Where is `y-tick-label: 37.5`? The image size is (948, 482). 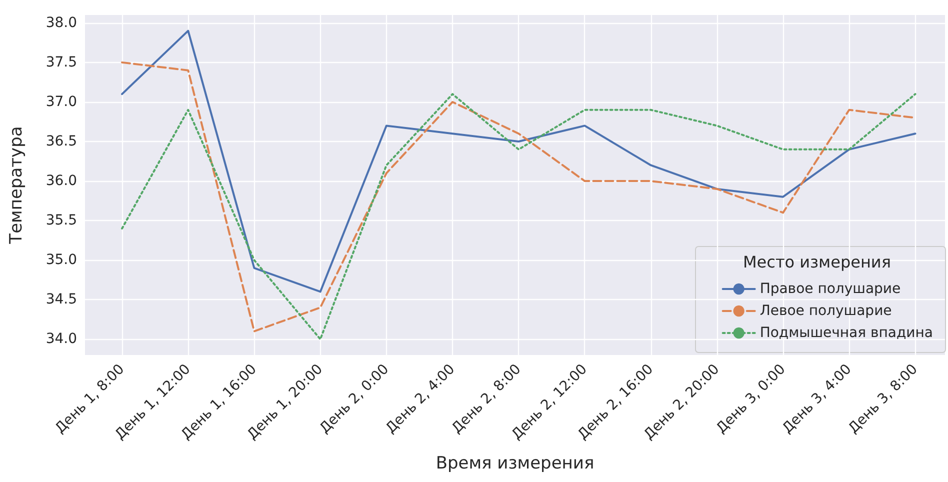
y-tick-label: 37.5 is located at coordinates (61, 62).